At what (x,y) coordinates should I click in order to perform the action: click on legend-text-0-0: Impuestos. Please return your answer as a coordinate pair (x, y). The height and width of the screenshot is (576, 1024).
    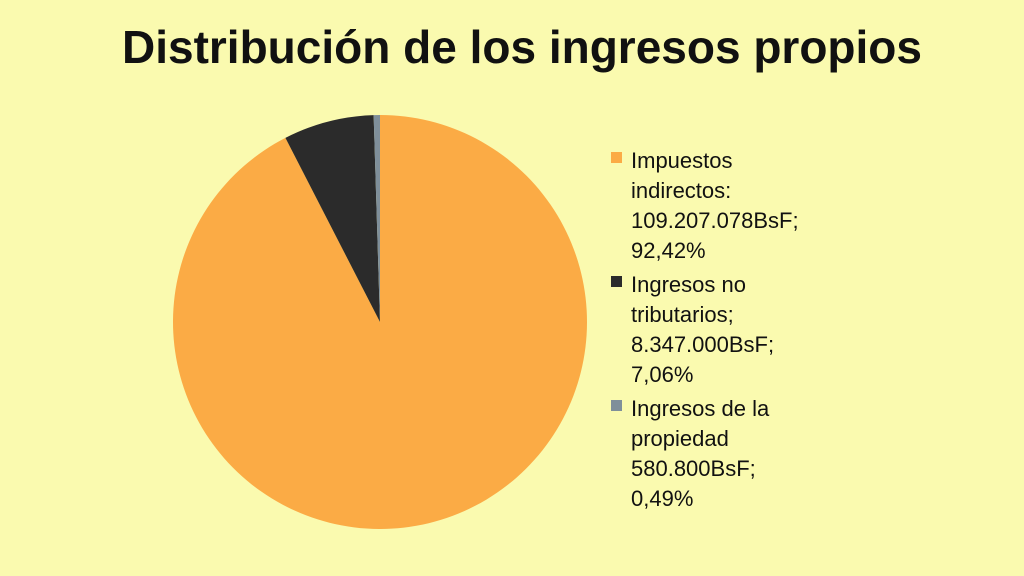
    Looking at the image, I should click on (682, 160).